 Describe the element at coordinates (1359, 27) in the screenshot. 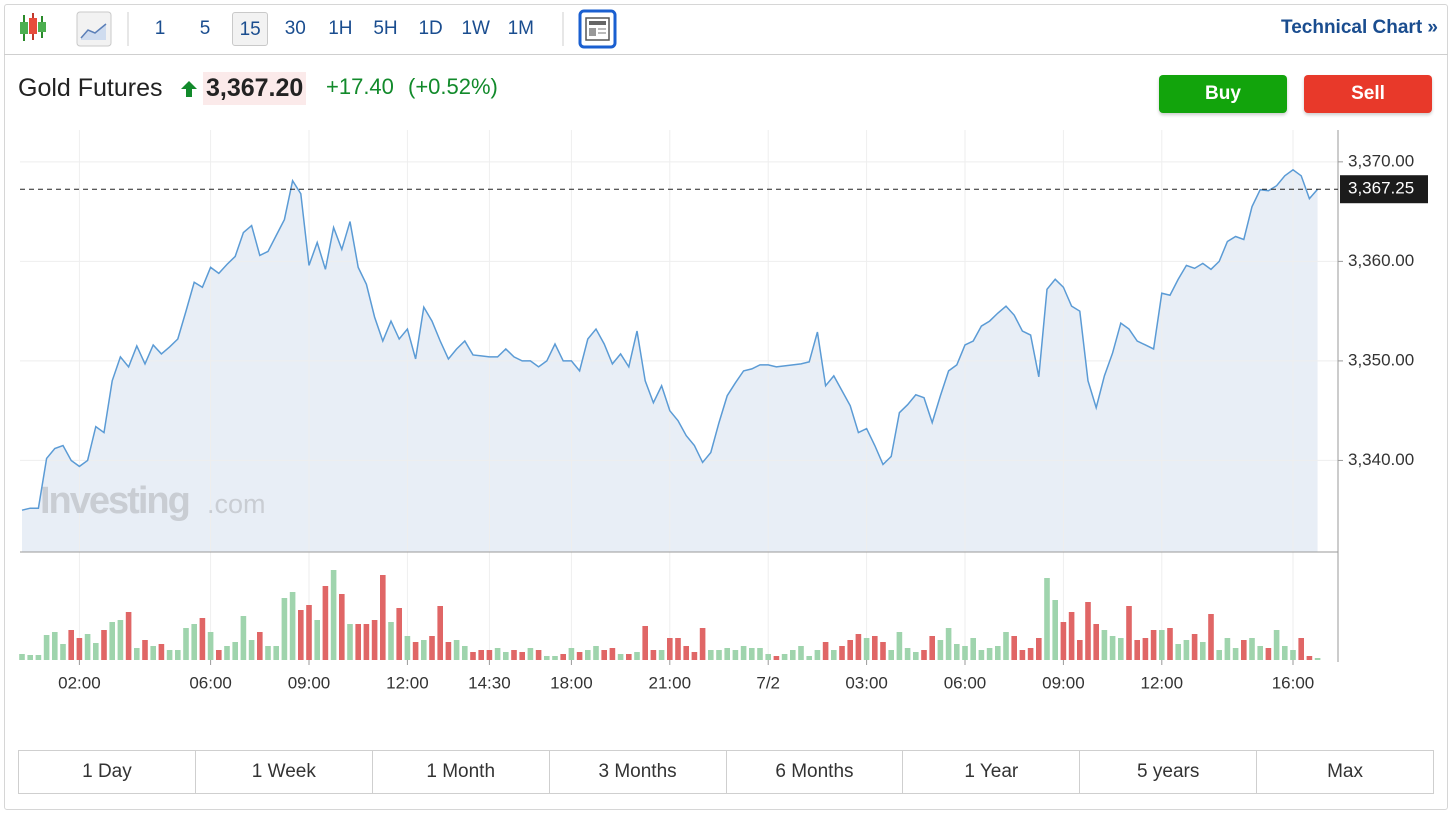

I see `technical-chart-link: Technical Chart »` at that location.